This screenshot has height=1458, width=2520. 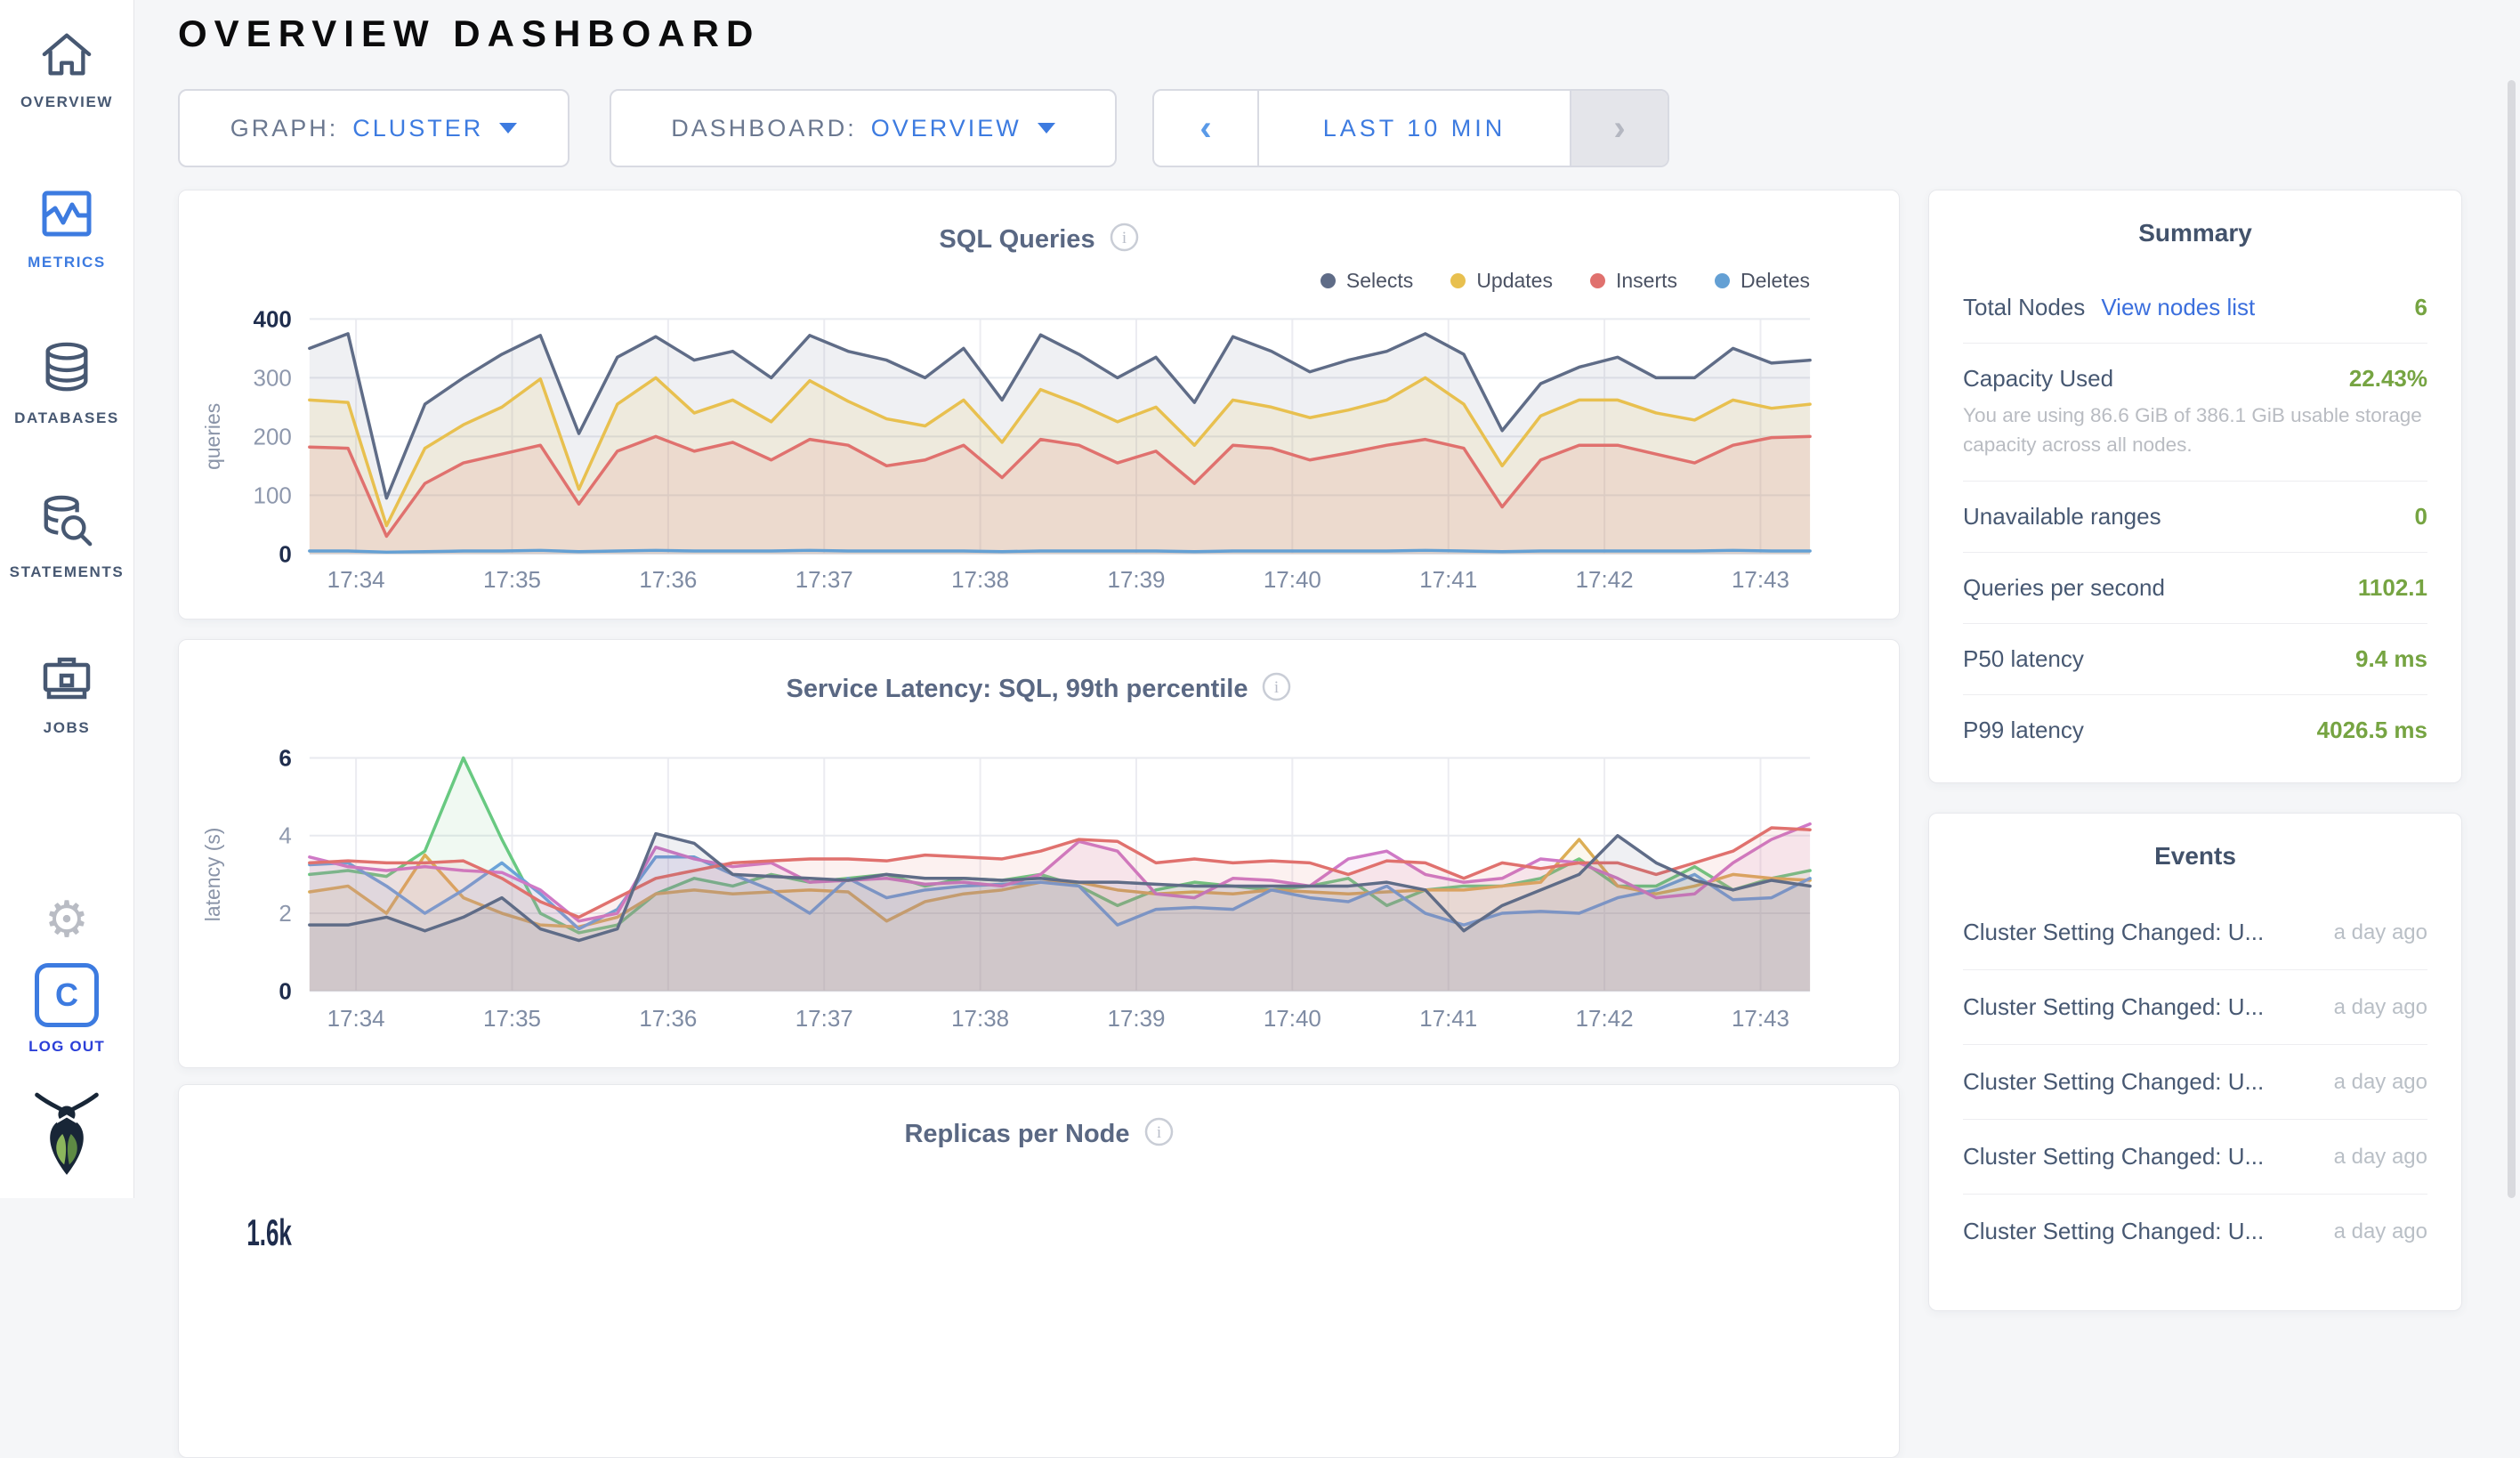 I want to click on summary-row-p99: P99 latency 4026.5 ms, so click(x=2195, y=729).